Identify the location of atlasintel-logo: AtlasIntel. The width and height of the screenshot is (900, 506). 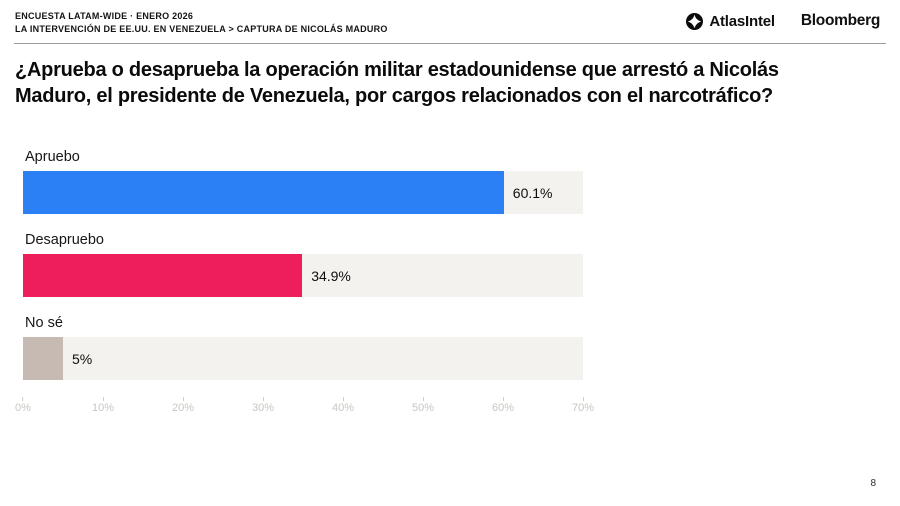
(730, 21).